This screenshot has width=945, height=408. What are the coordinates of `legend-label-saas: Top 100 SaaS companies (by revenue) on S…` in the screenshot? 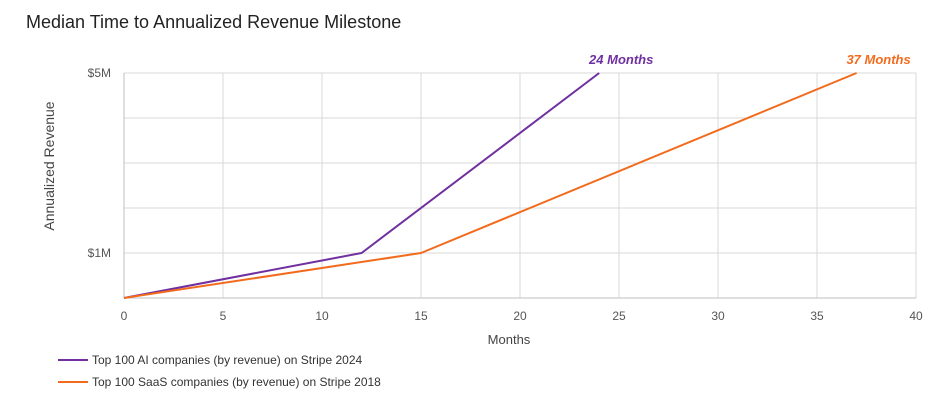 It's located at (236, 382).